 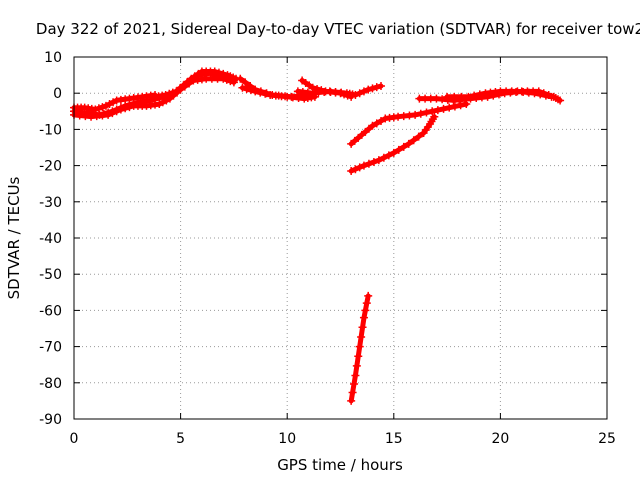 What do you see at coordinates (607, 439) in the screenshot?
I see `x-tick-label: 25` at bounding box center [607, 439].